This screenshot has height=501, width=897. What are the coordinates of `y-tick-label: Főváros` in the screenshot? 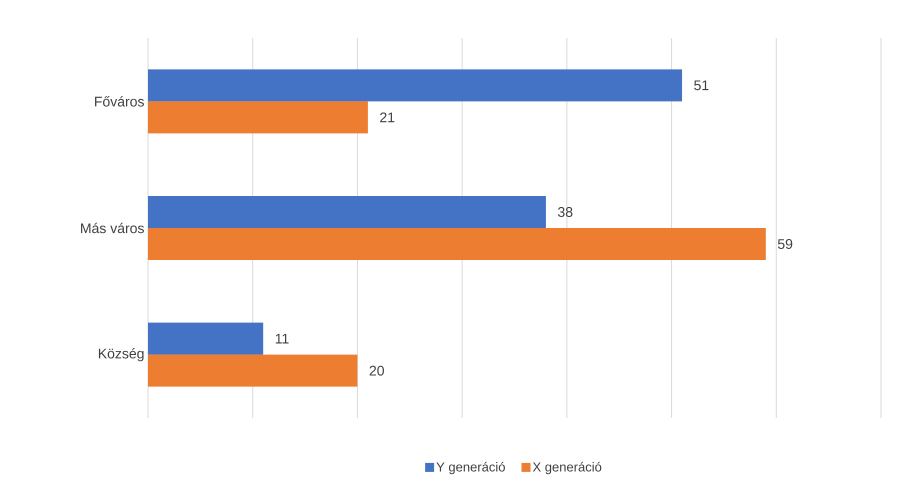 It's located at (119, 101).